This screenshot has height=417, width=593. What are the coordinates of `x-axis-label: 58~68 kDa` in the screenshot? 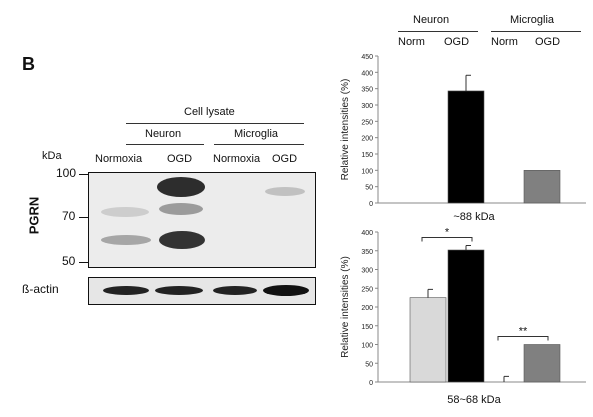 It's located at (474, 400).